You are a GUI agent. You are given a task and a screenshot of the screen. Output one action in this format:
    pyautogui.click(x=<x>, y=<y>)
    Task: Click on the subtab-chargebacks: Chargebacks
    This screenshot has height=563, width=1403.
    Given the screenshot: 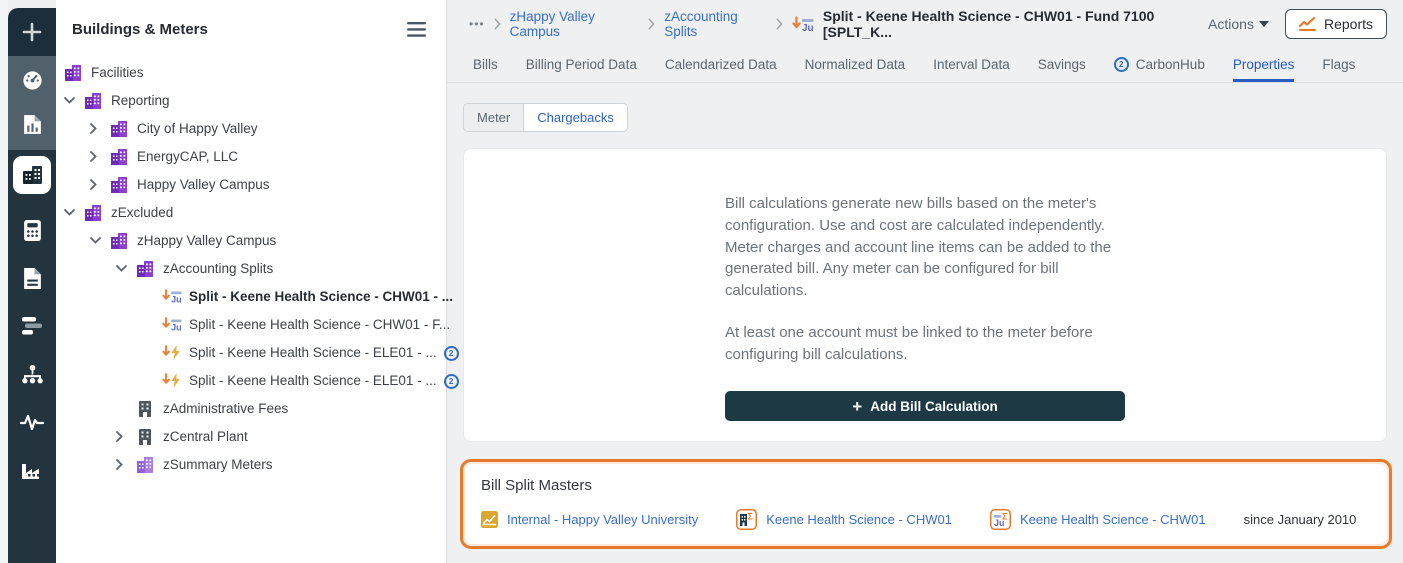 What is the action you would take?
    pyautogui.click(x=575, y=117)
    